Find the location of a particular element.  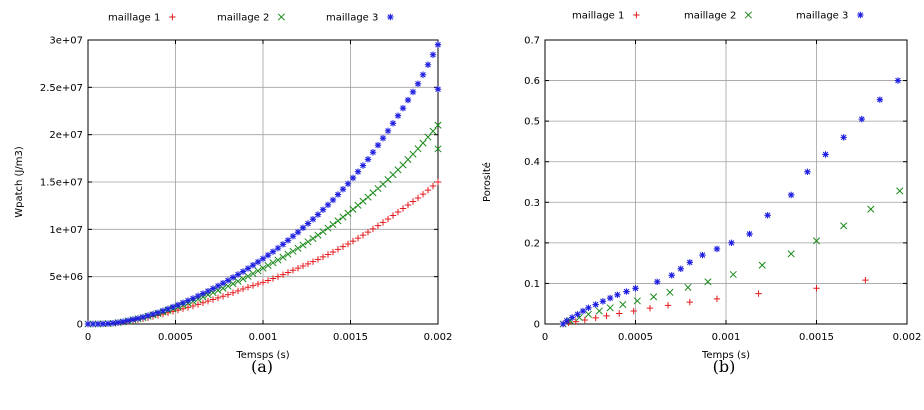

y-tick-label: 5e+06 is located at coordinates (66, 277).